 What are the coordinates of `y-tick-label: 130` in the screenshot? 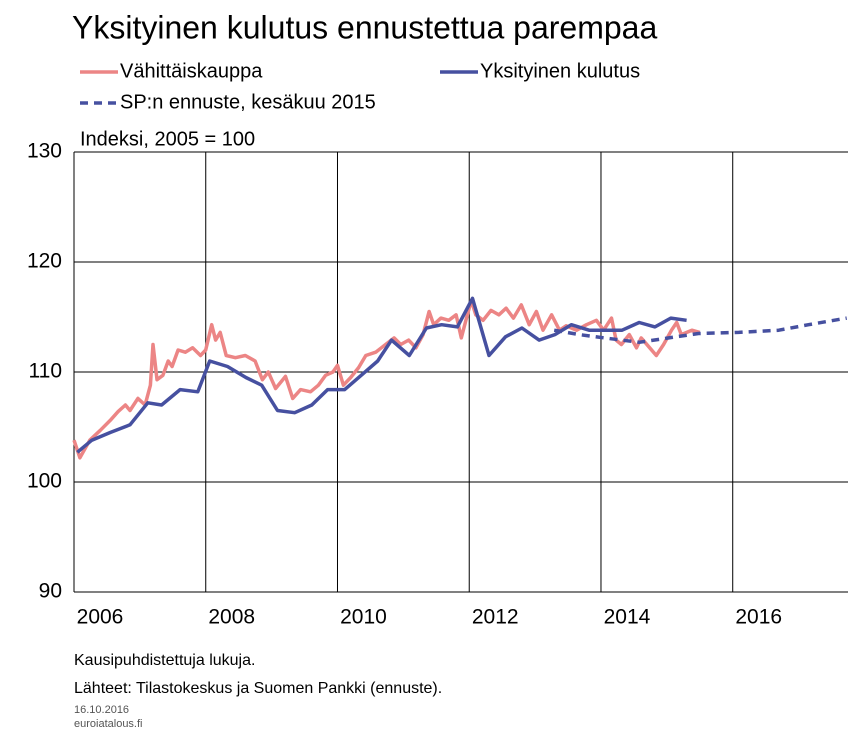 It's located at (44, 151).